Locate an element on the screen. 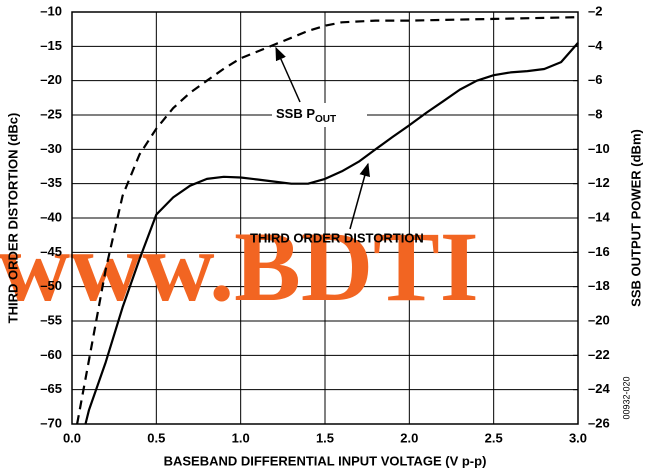 The image size is (647, 475). y2-tick-label: –18 is located at coordinates (599, 285).